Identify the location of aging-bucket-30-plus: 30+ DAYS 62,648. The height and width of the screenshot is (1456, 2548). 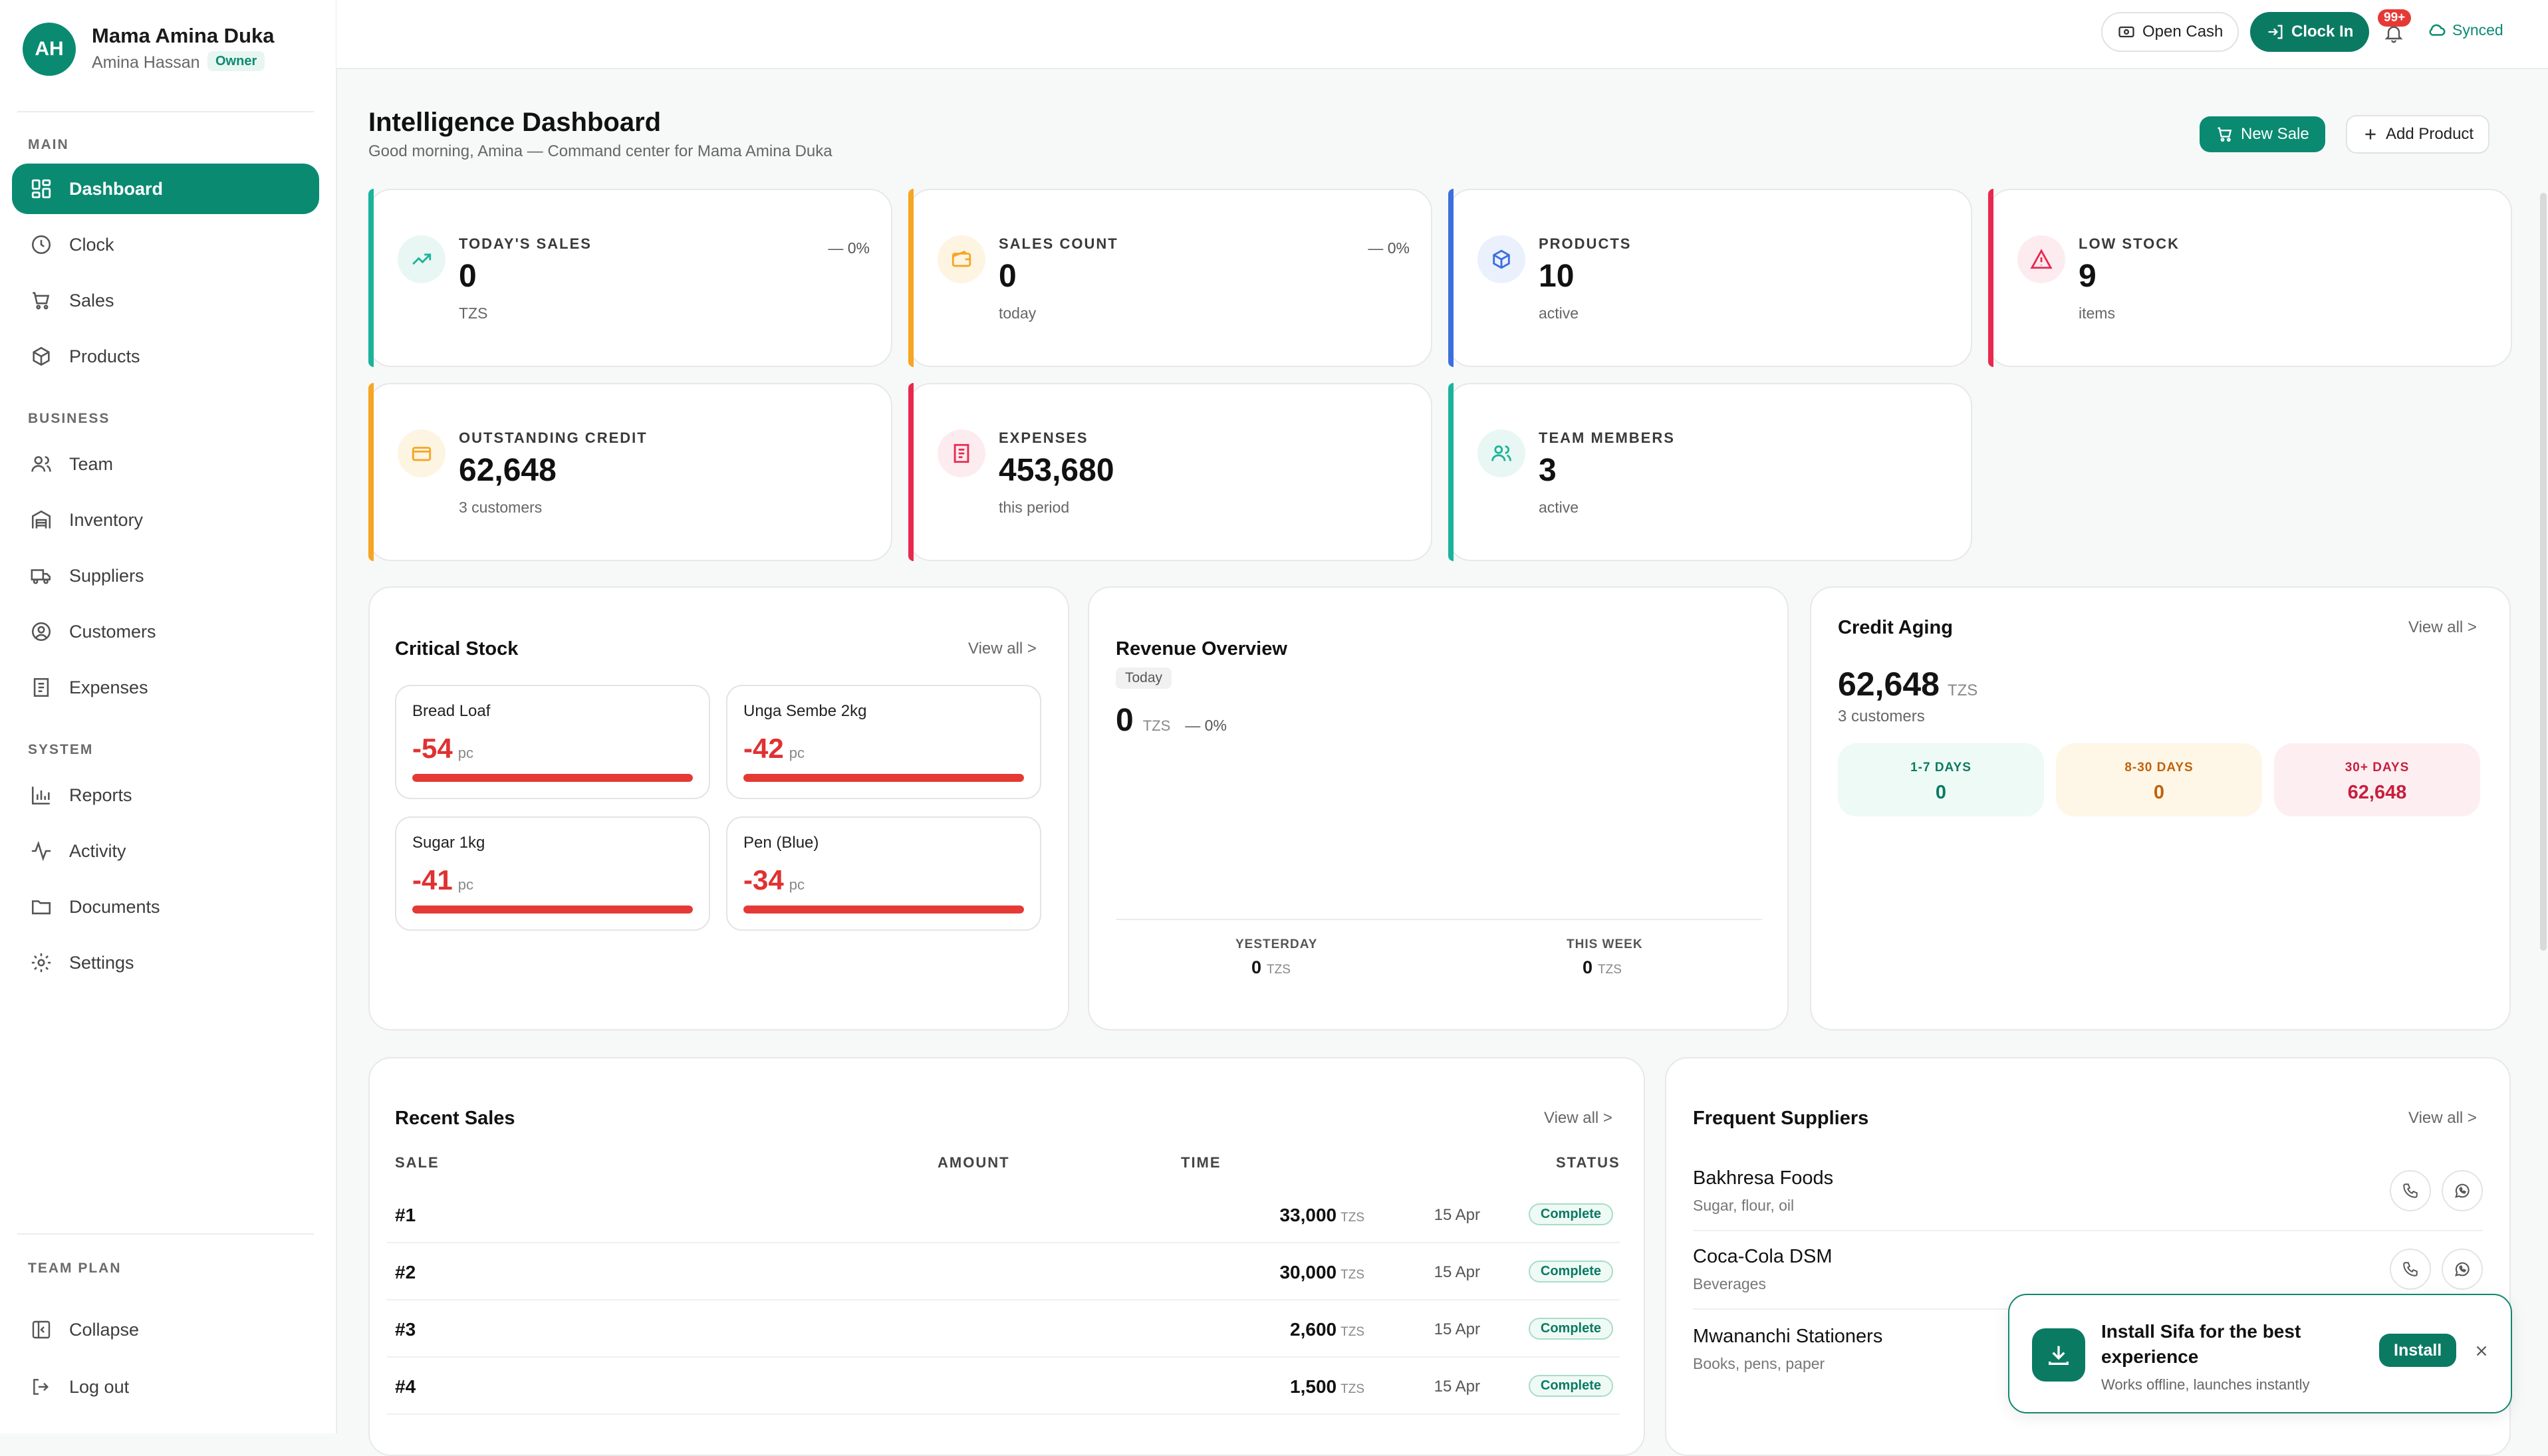
(2377, 780).